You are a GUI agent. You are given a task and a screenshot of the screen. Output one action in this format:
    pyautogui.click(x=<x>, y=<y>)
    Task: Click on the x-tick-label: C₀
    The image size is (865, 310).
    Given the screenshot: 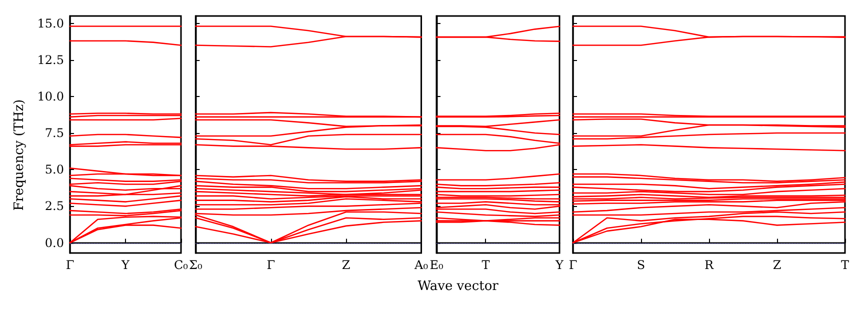 What is the action you would take?
    pyautogui.click(x=181, y=265)
    